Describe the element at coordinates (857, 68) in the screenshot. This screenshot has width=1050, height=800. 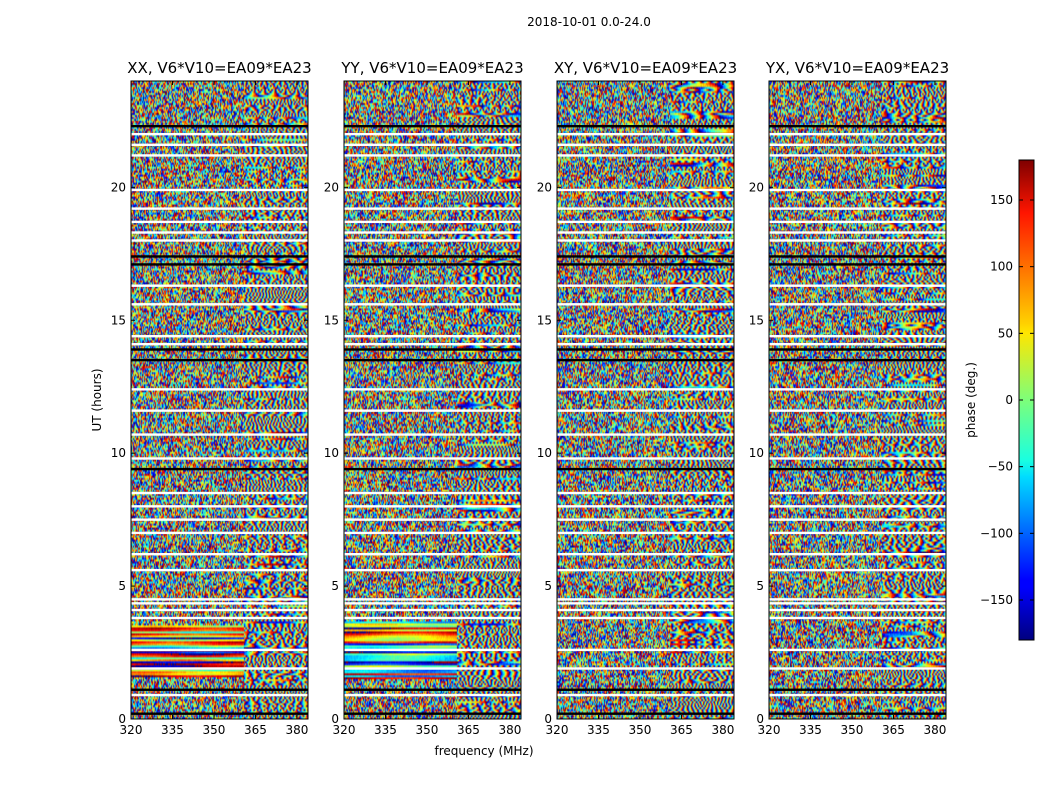
I see `panel-title: YX, V6*V10=EA09*EA23` at that location.